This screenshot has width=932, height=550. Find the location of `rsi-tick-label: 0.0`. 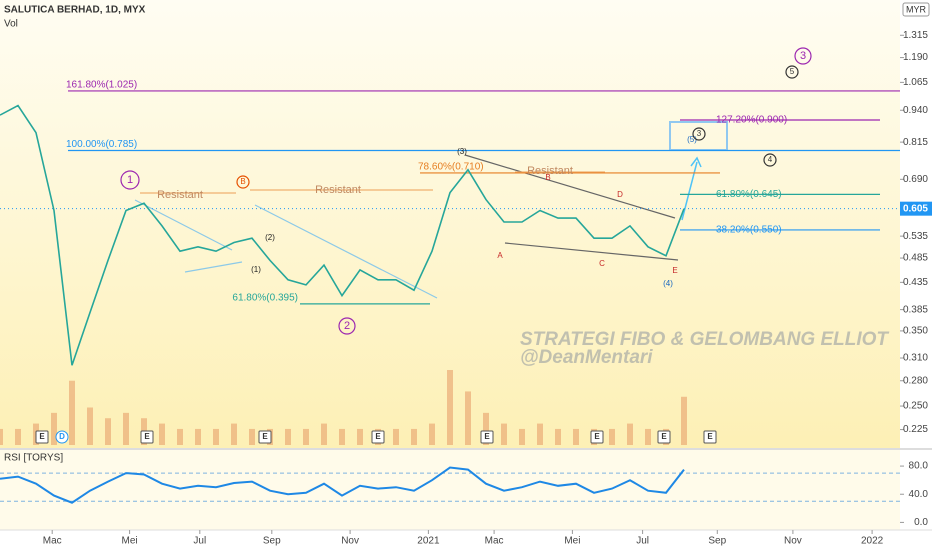

rsi-tick-label: 0.0 is located at coordinates (921, 522).